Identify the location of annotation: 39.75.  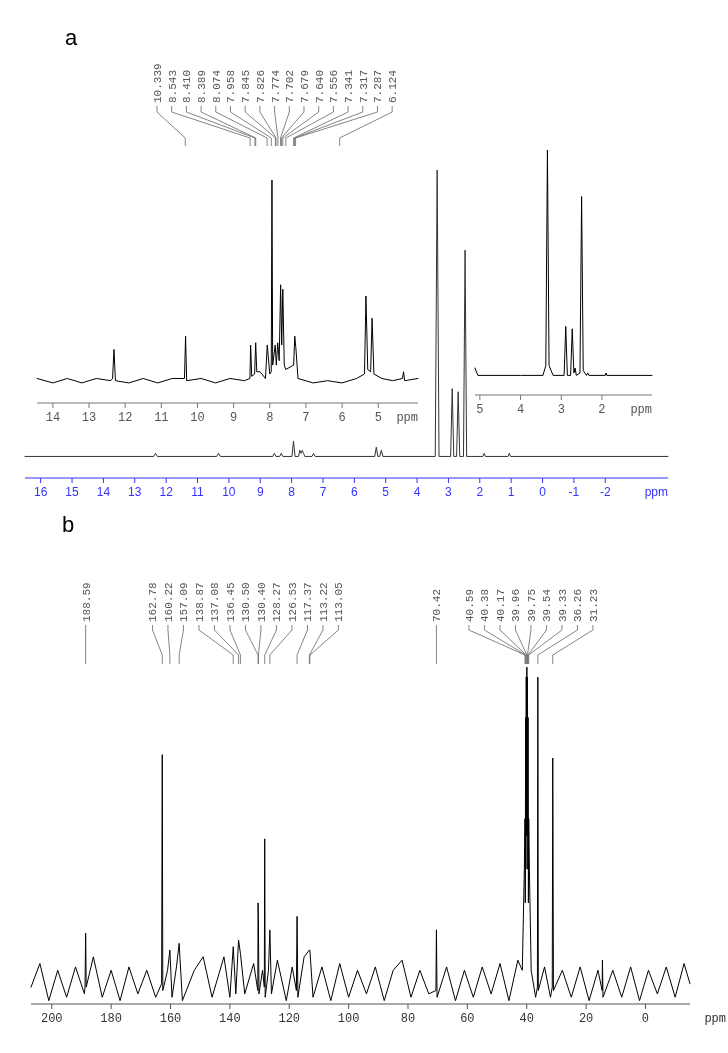
(531, 605).